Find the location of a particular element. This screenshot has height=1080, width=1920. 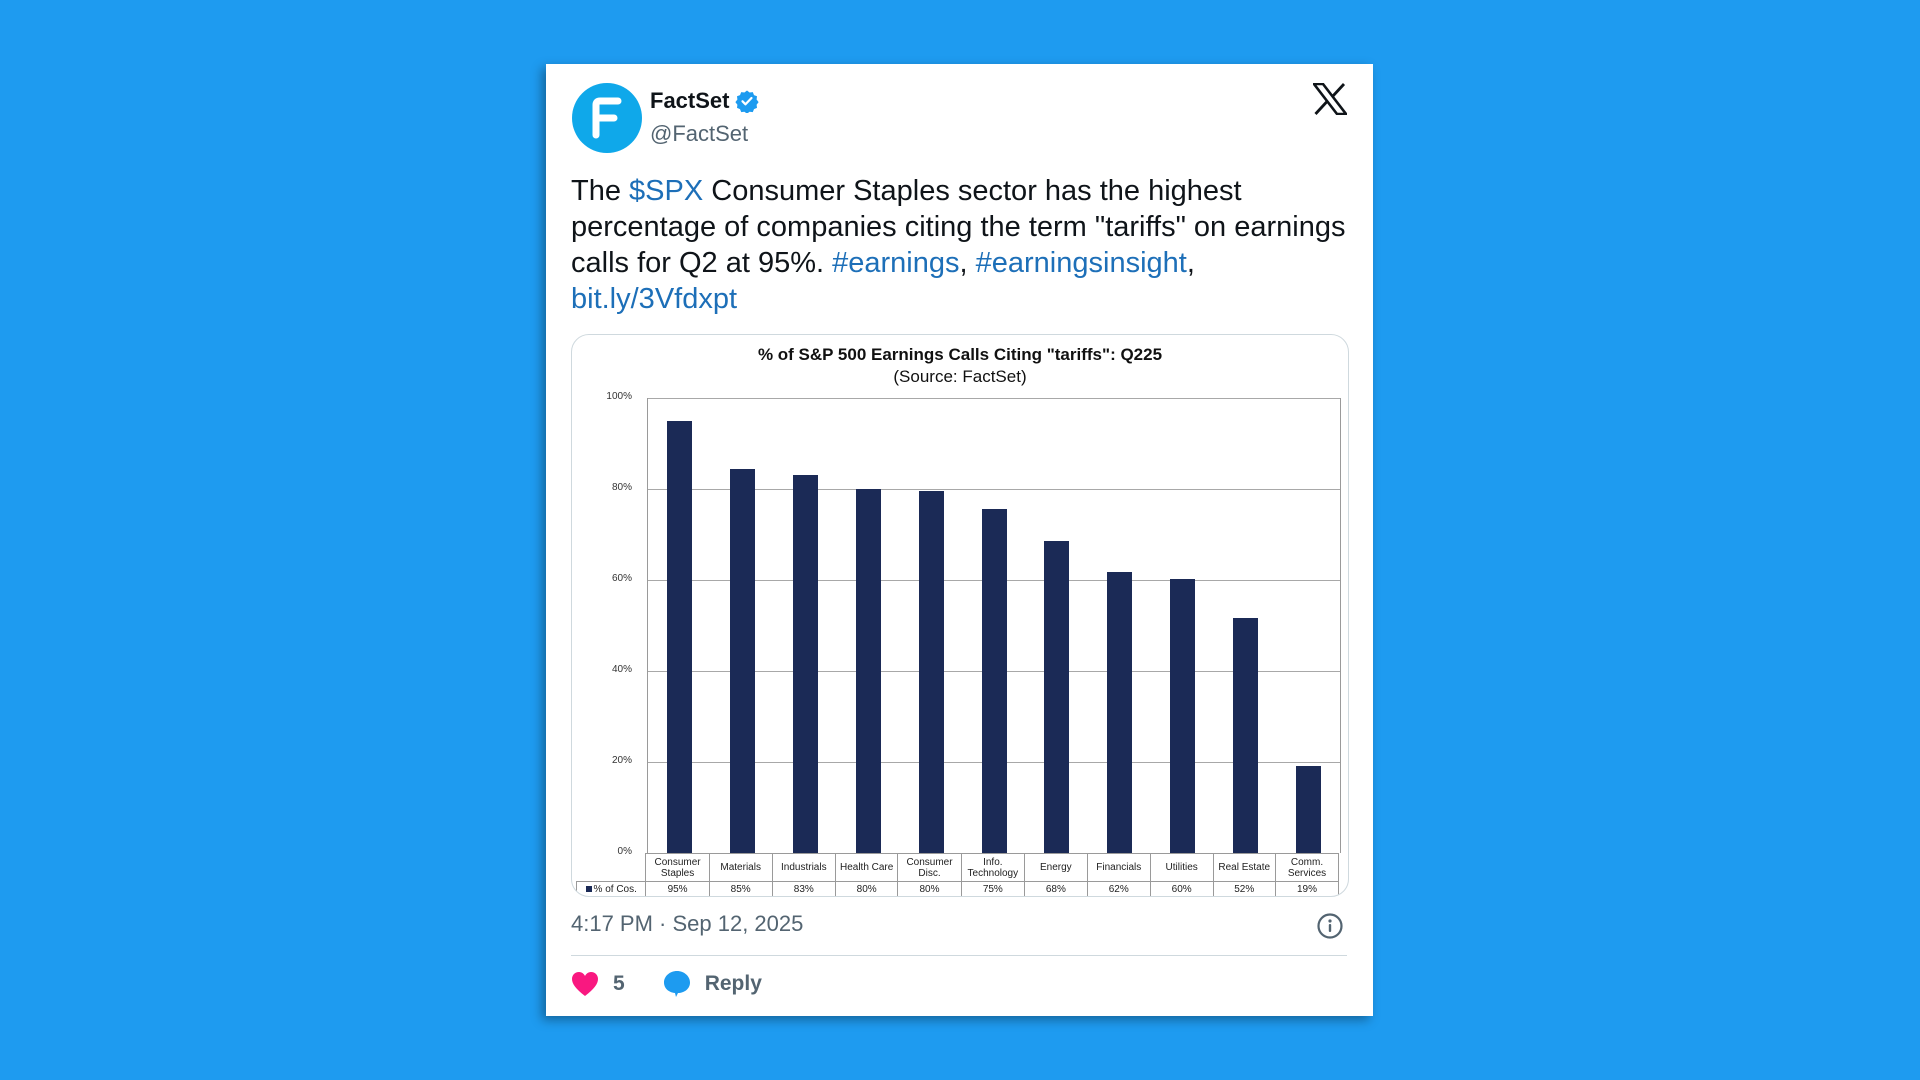

y-tick-label: 60% is located at coordinates (621, 578).